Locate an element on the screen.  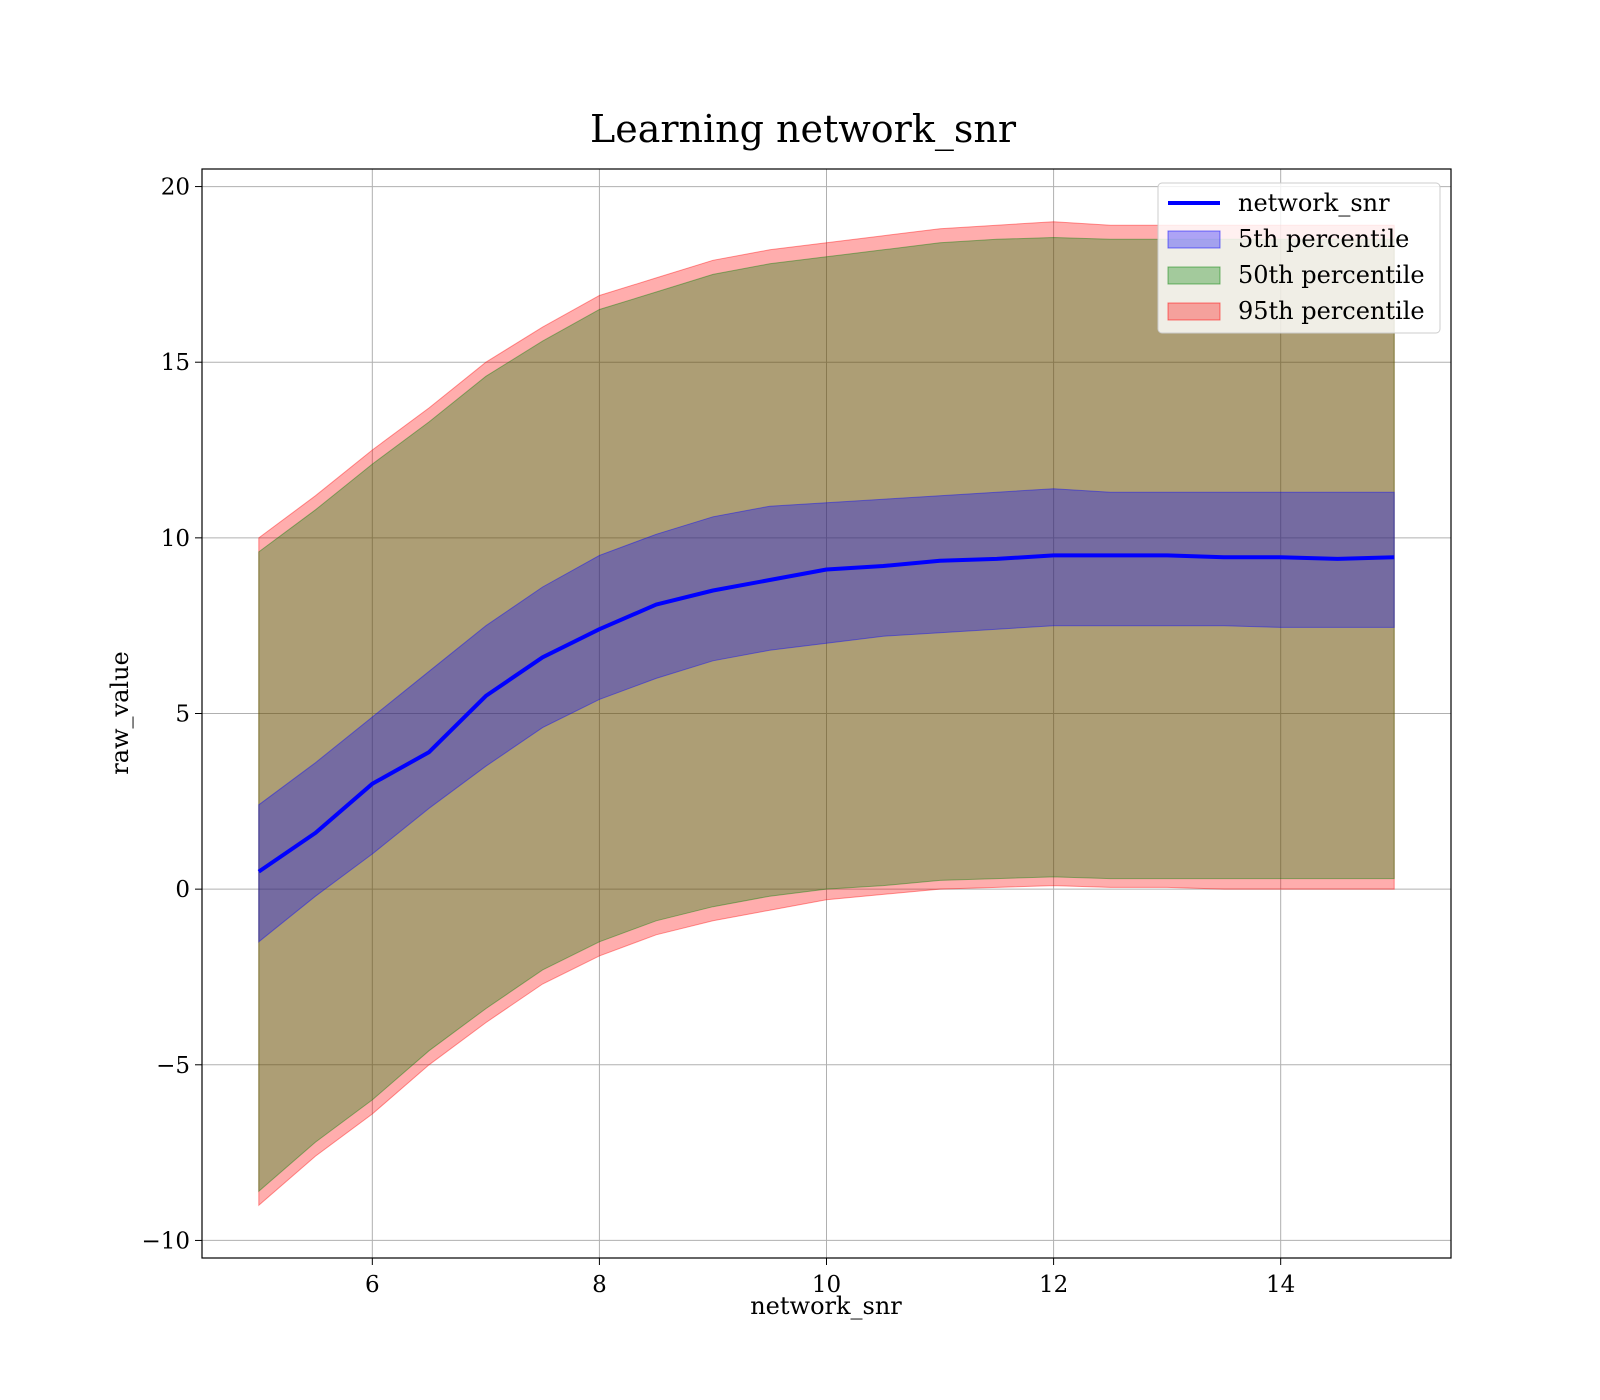
y-tick-label-0: −10 is located at coordinates (165, 1241).